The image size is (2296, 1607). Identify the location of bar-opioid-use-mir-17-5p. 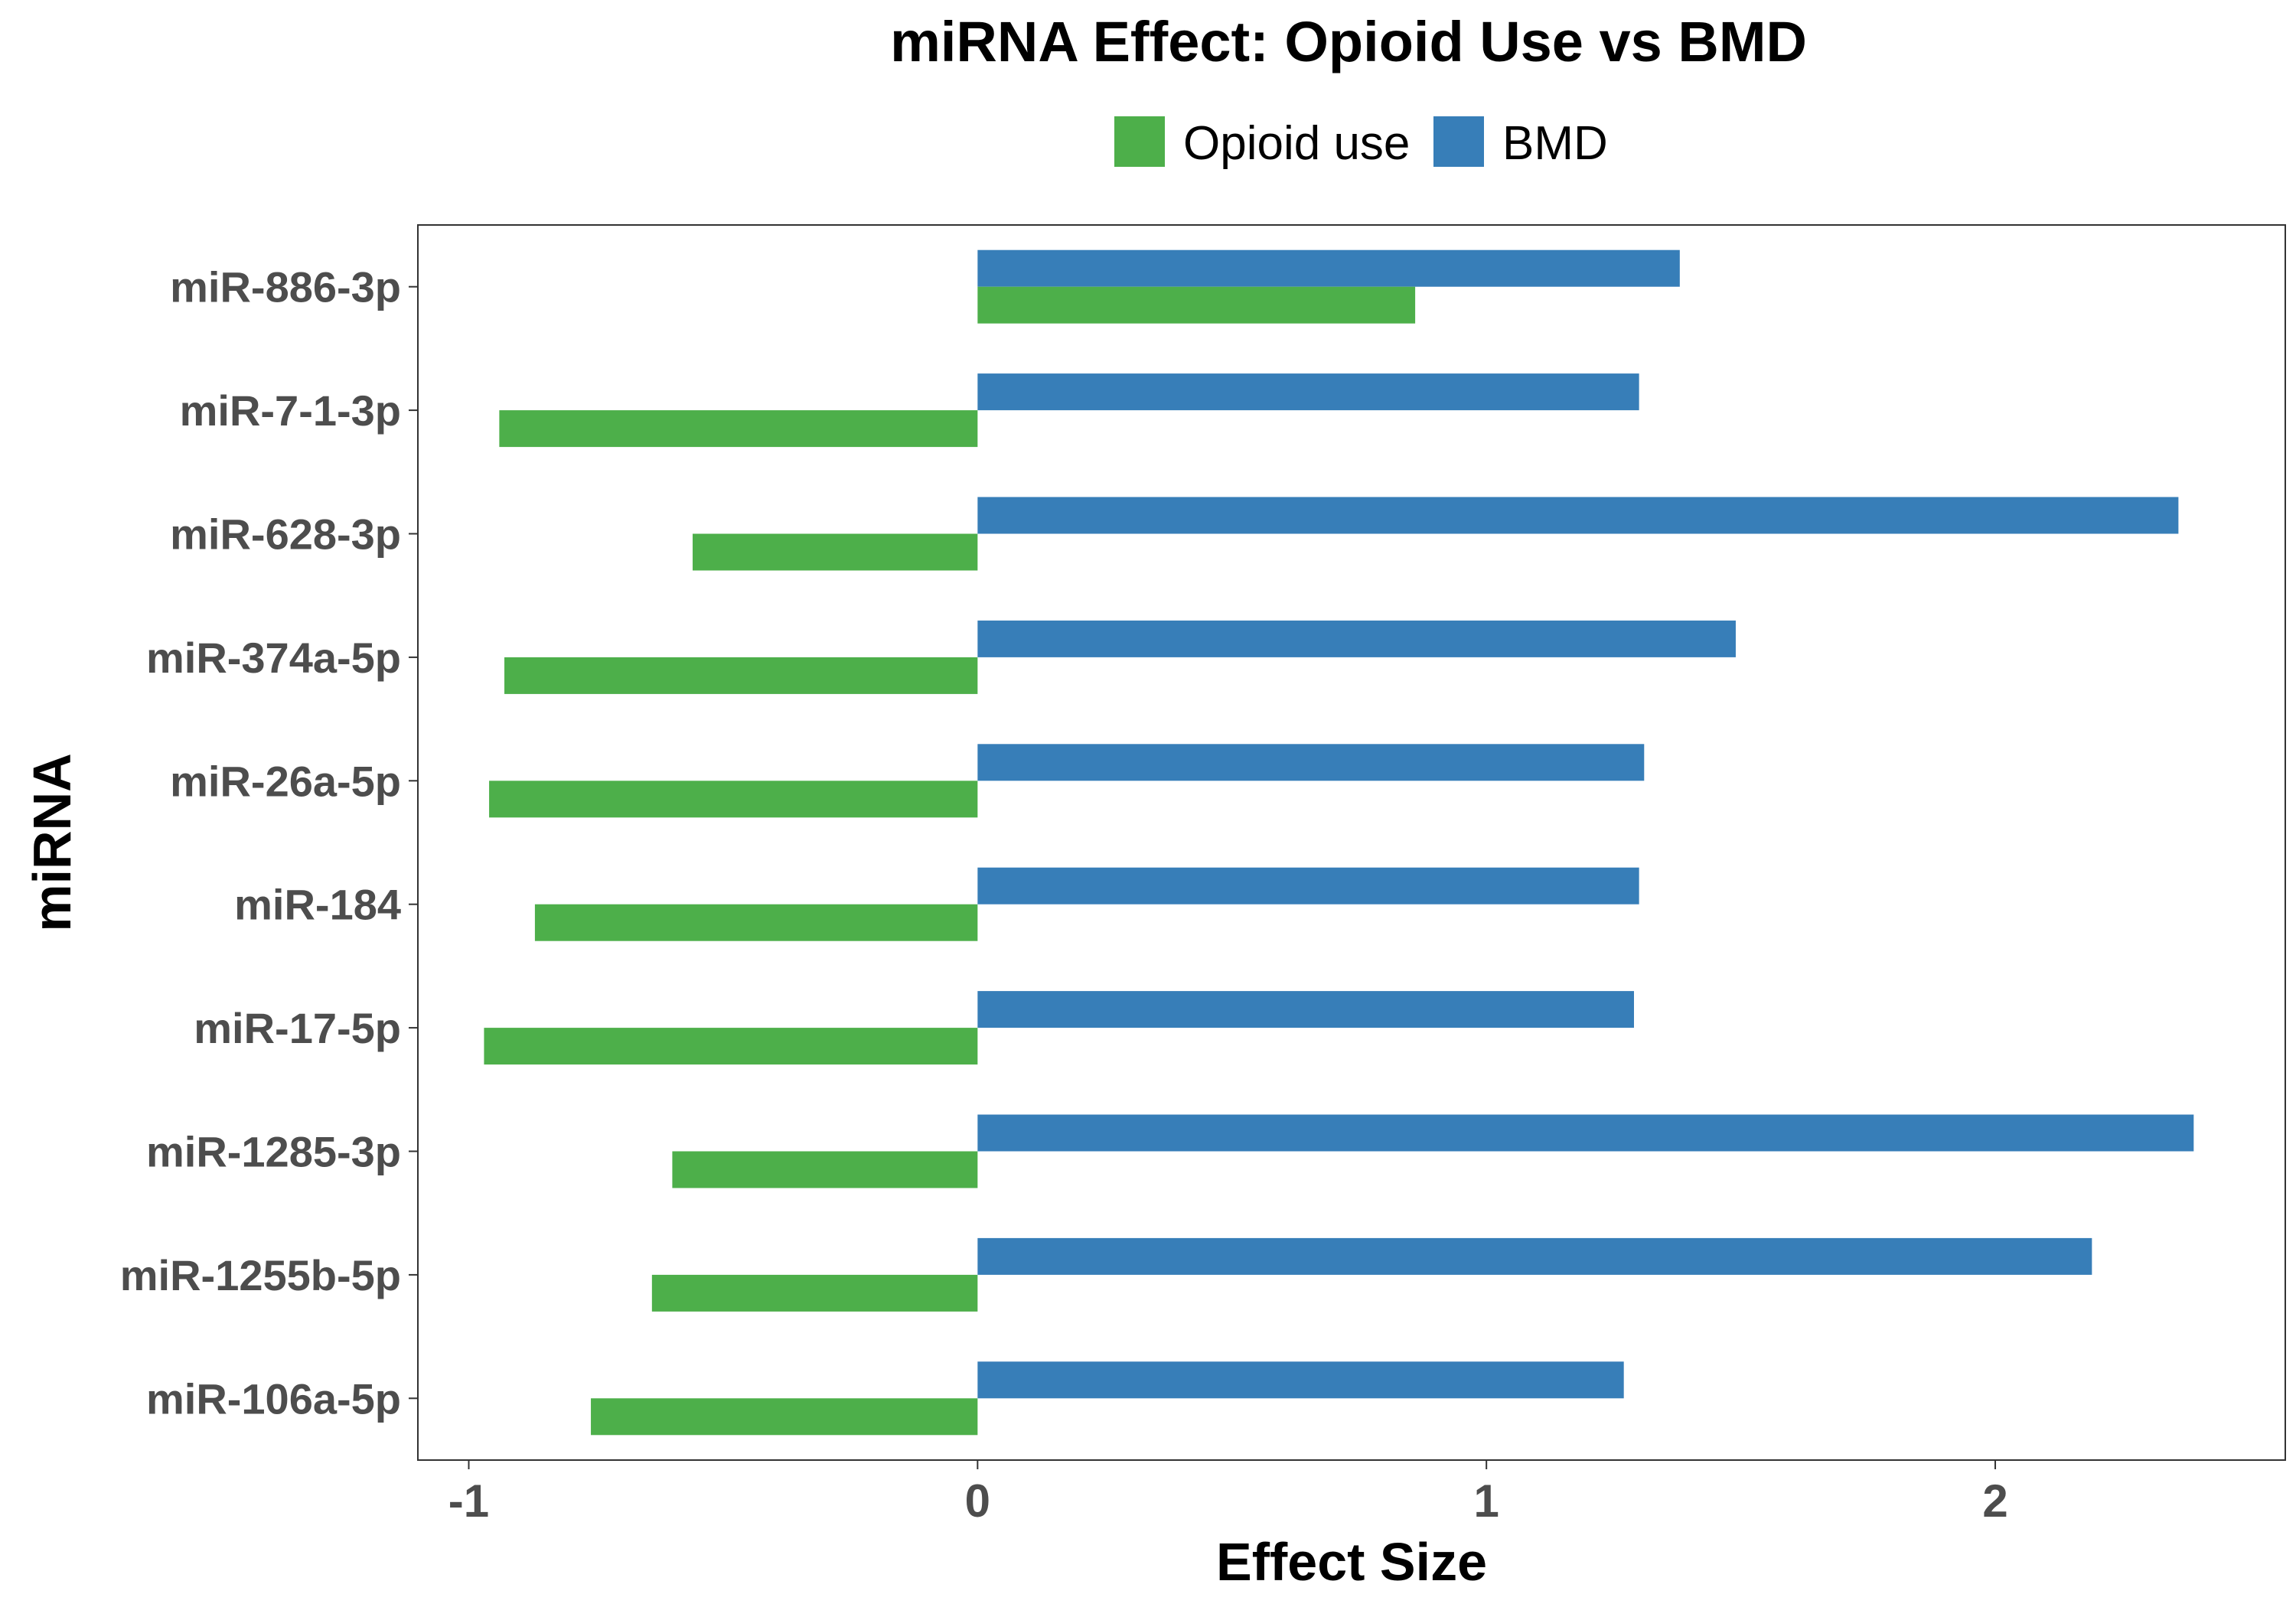
(731, 1046).